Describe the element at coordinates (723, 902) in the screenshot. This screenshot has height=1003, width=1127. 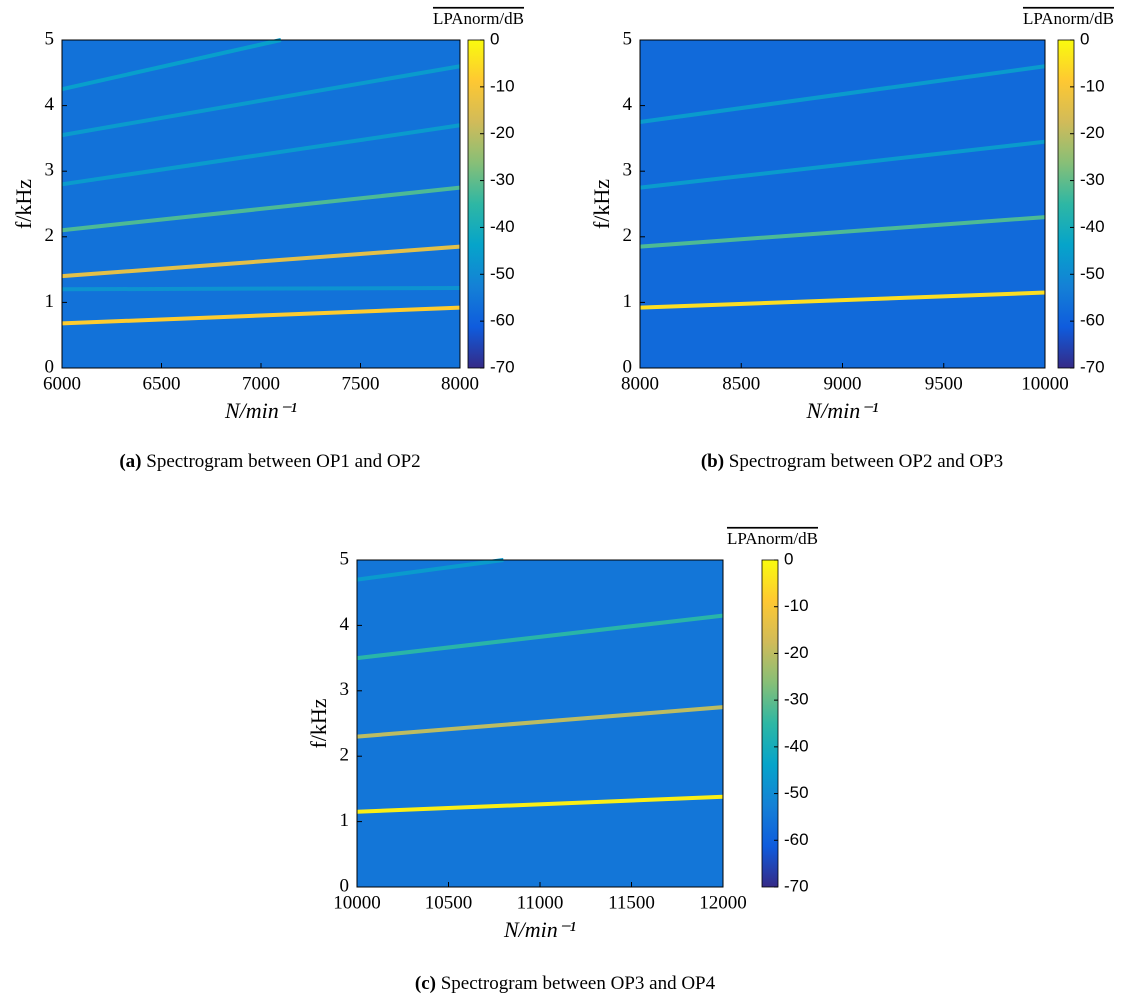
I see `x-tick-label: 12000` at that location.